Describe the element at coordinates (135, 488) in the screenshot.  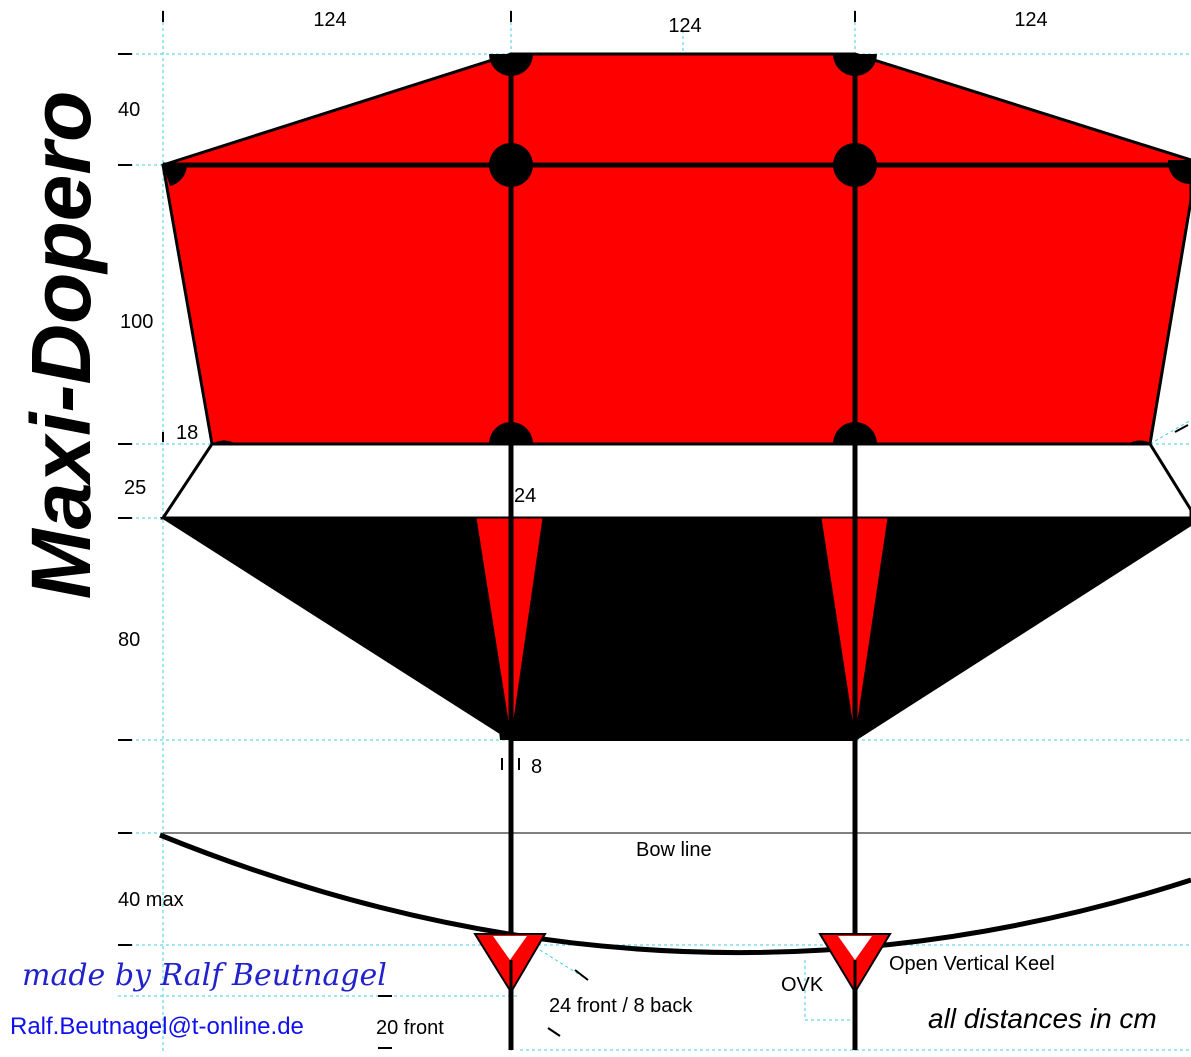
I see `height-label-gap: 25` at that location.